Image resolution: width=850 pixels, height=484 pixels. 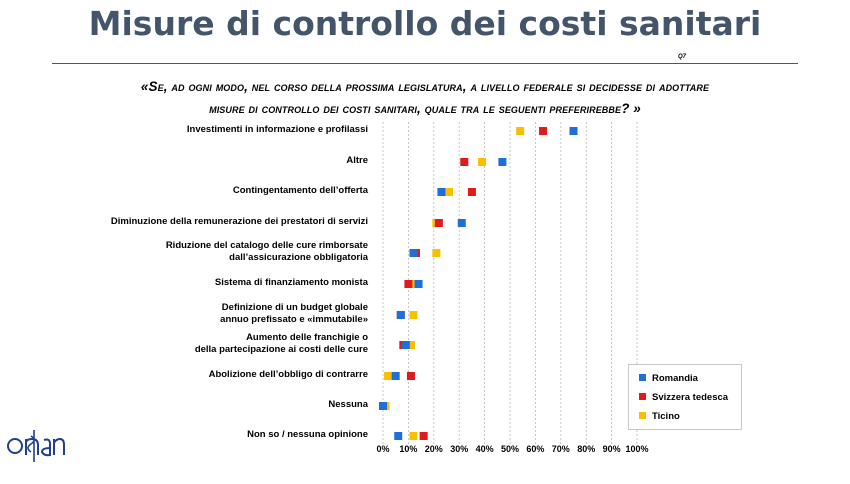 I want to click on x-tick-label: 100%, so click(x=636, y=449).